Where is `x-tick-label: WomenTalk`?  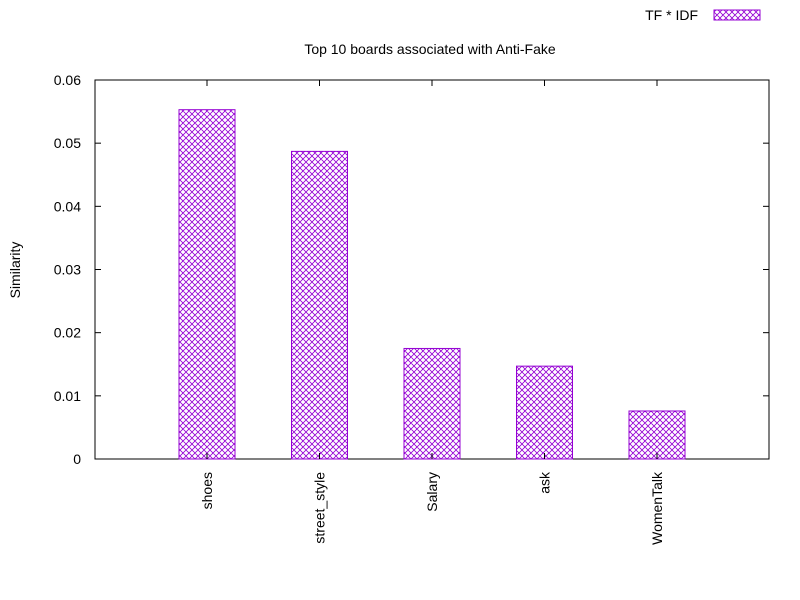 x-tick-label: WomenTalk is located at coordinates (657, 508).